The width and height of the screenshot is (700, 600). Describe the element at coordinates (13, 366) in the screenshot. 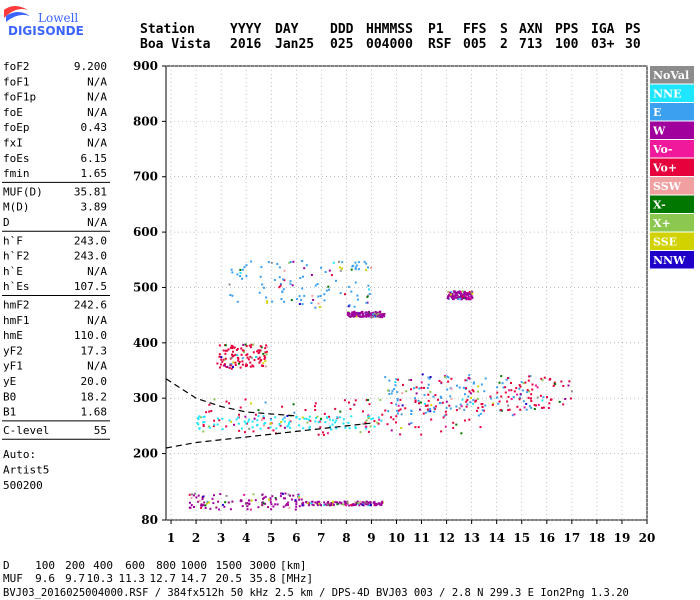

I see `param-name: yF1` at that location.